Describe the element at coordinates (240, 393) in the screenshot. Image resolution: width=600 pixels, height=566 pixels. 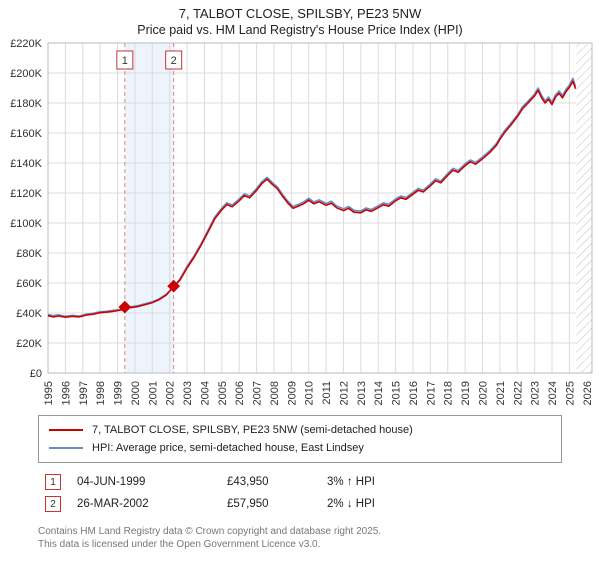
I see `svg-text: 2006` at that location.